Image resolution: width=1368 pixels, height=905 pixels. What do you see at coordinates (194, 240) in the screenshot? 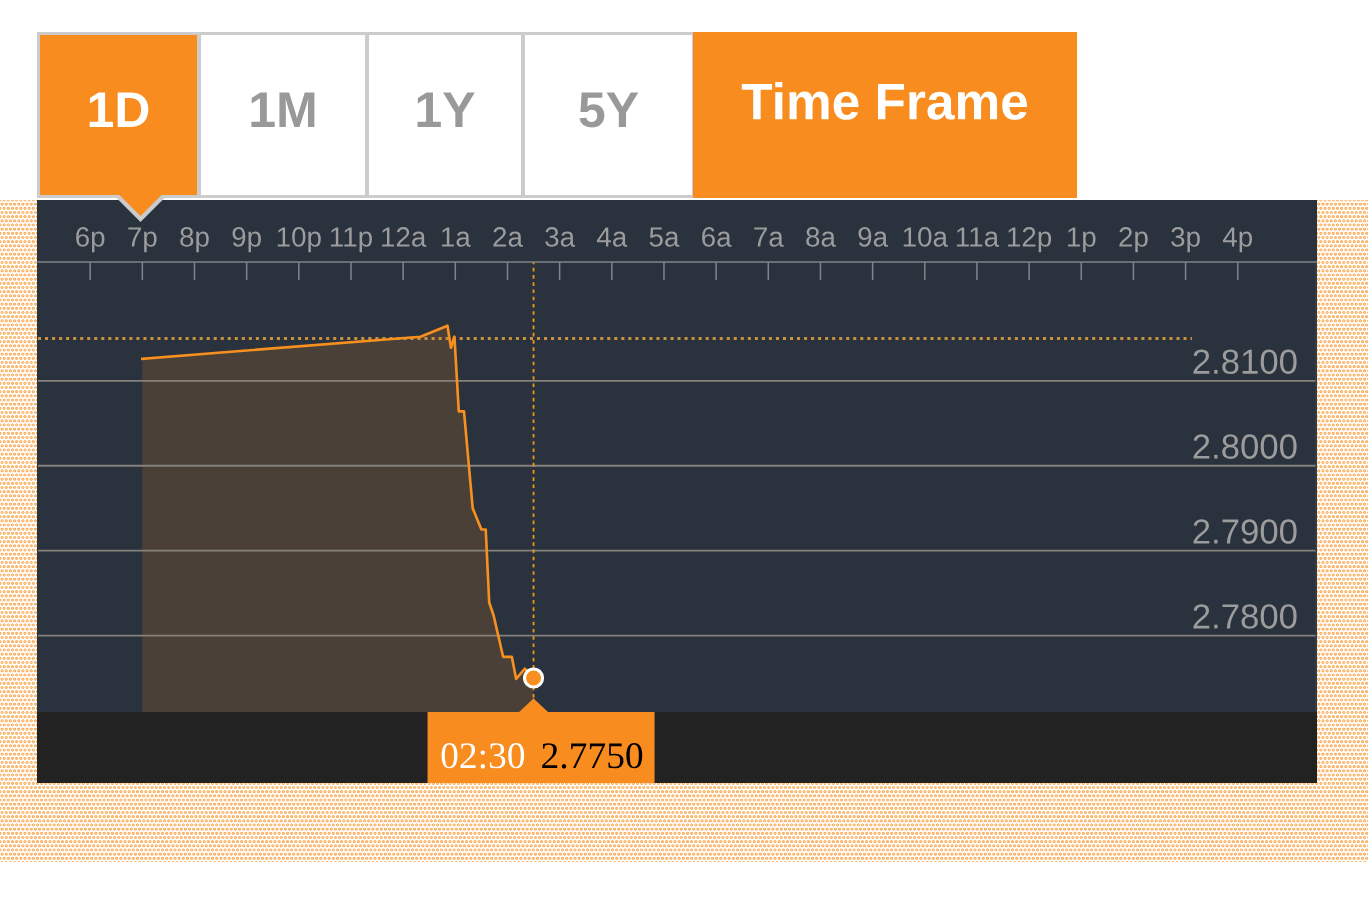
I see `x-tick-label: 8p` at bounding box center [194, 240].